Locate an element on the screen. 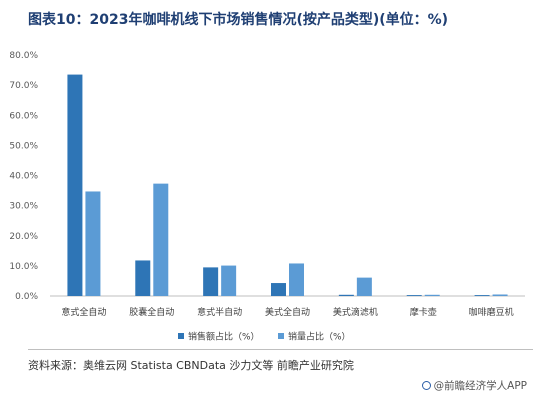 Image resolution: width=533 pixels, height=400 pixels. x-category-label: 胶囊全自动 is located at coordinates (151, 312).